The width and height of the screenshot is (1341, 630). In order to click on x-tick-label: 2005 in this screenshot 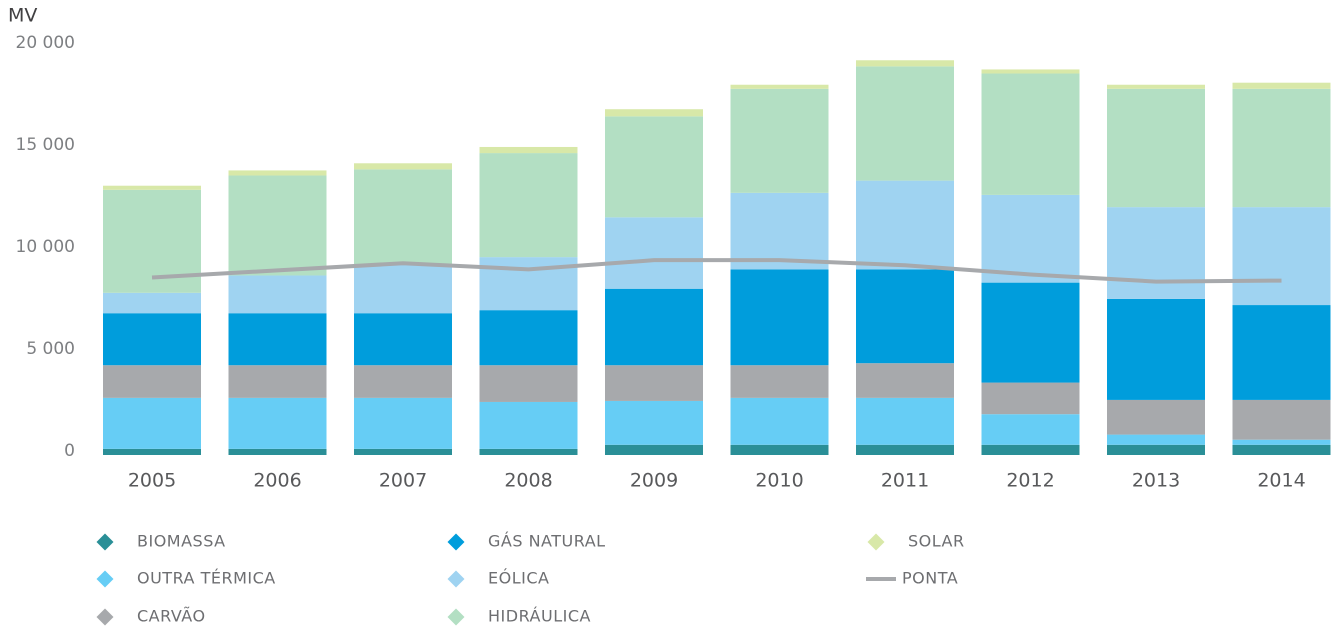, I will do `click(152, 481)`.